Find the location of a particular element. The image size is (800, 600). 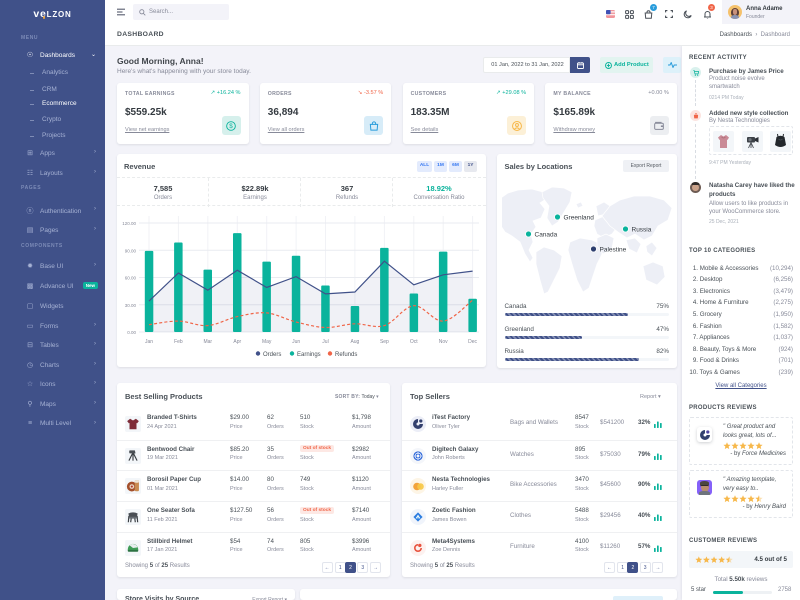

svg-text: Aug is located at coordinates (354, 342).